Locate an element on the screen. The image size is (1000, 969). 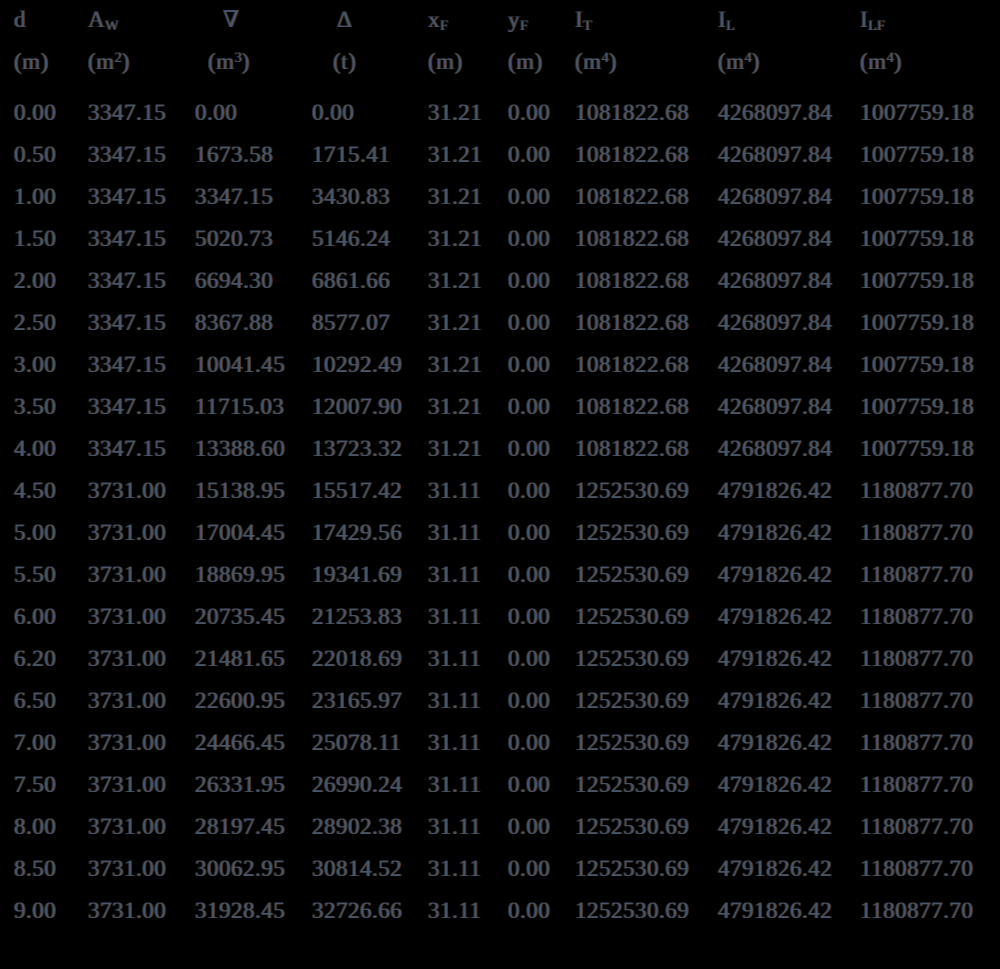
column-header-aw: AW is located at coordinates (141, 28).